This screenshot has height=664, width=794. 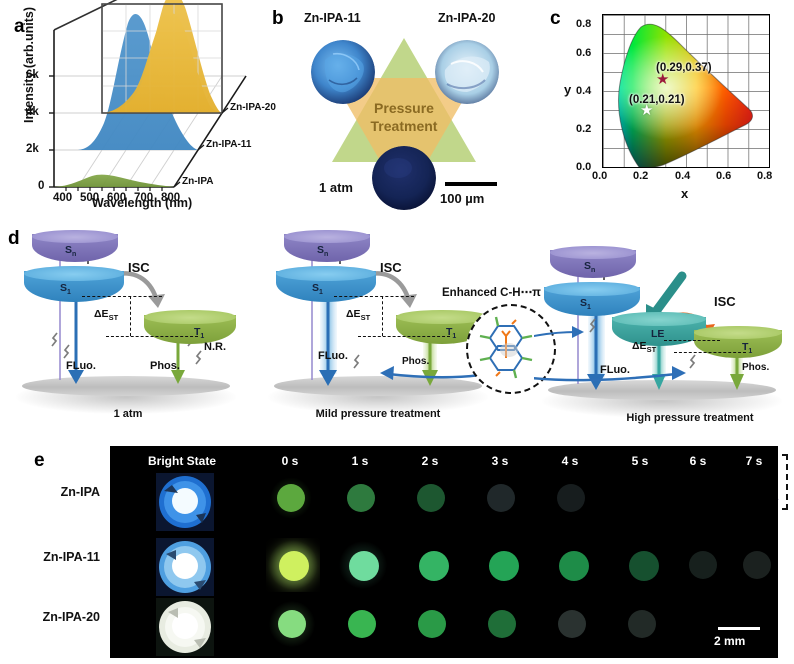 What do you see at coordinates (739, 628) in the screenshot?
I see `panel-e-scalebar-line` at bounding box center [739, 628].